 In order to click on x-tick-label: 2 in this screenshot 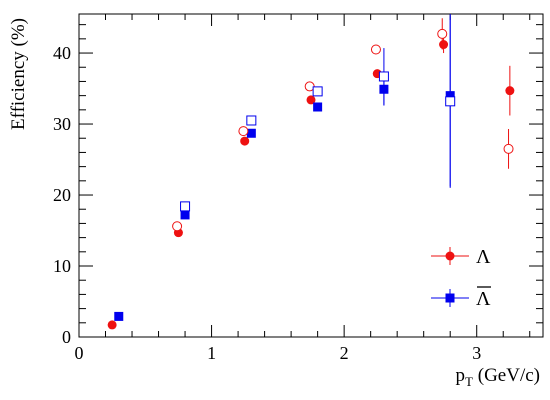, I will do `click(344, 353)`.